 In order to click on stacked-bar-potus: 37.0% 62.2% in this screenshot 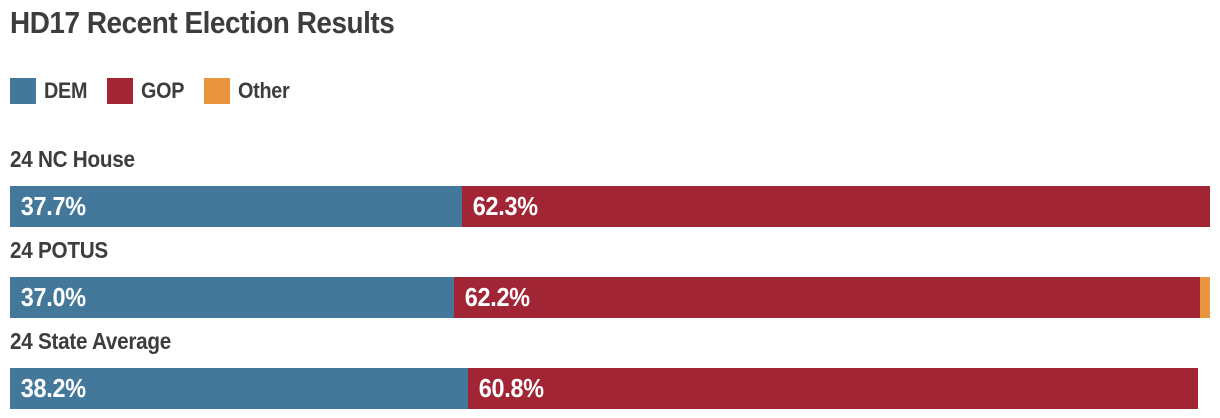, I will do `click(610, 297)`.